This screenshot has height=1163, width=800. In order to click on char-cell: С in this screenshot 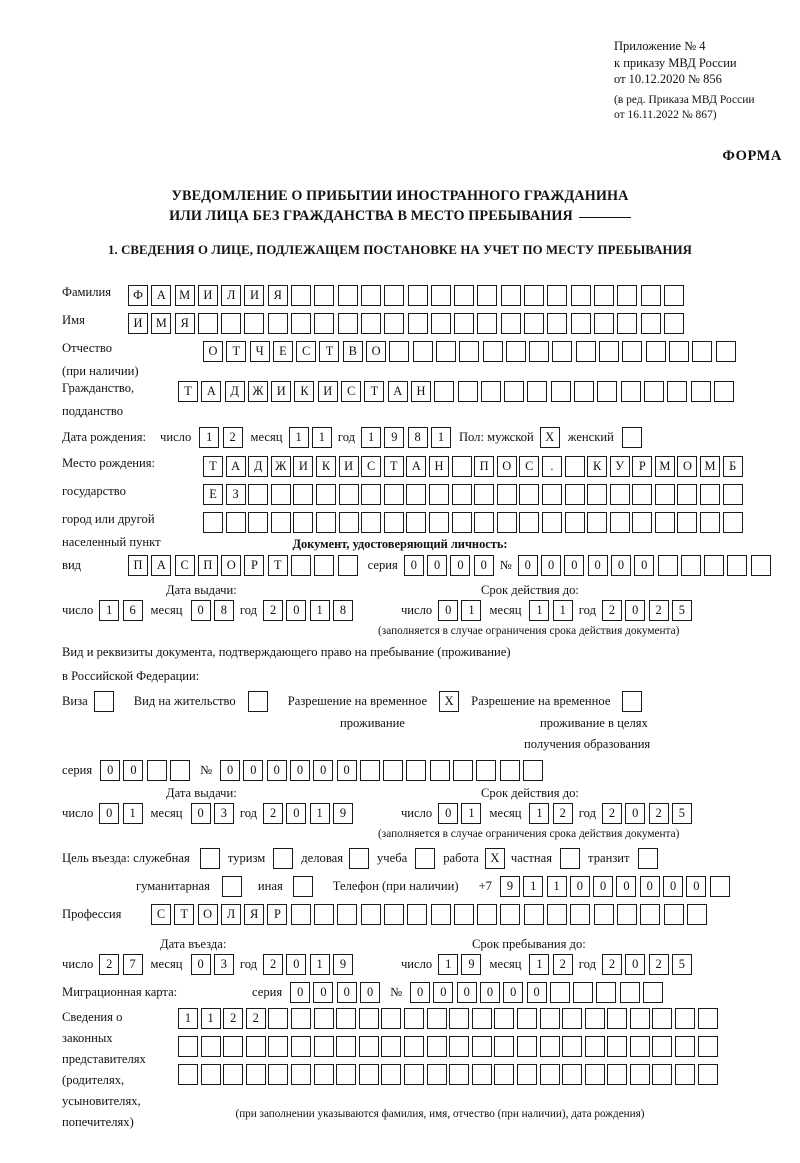, I will do `click(351, 391)`.